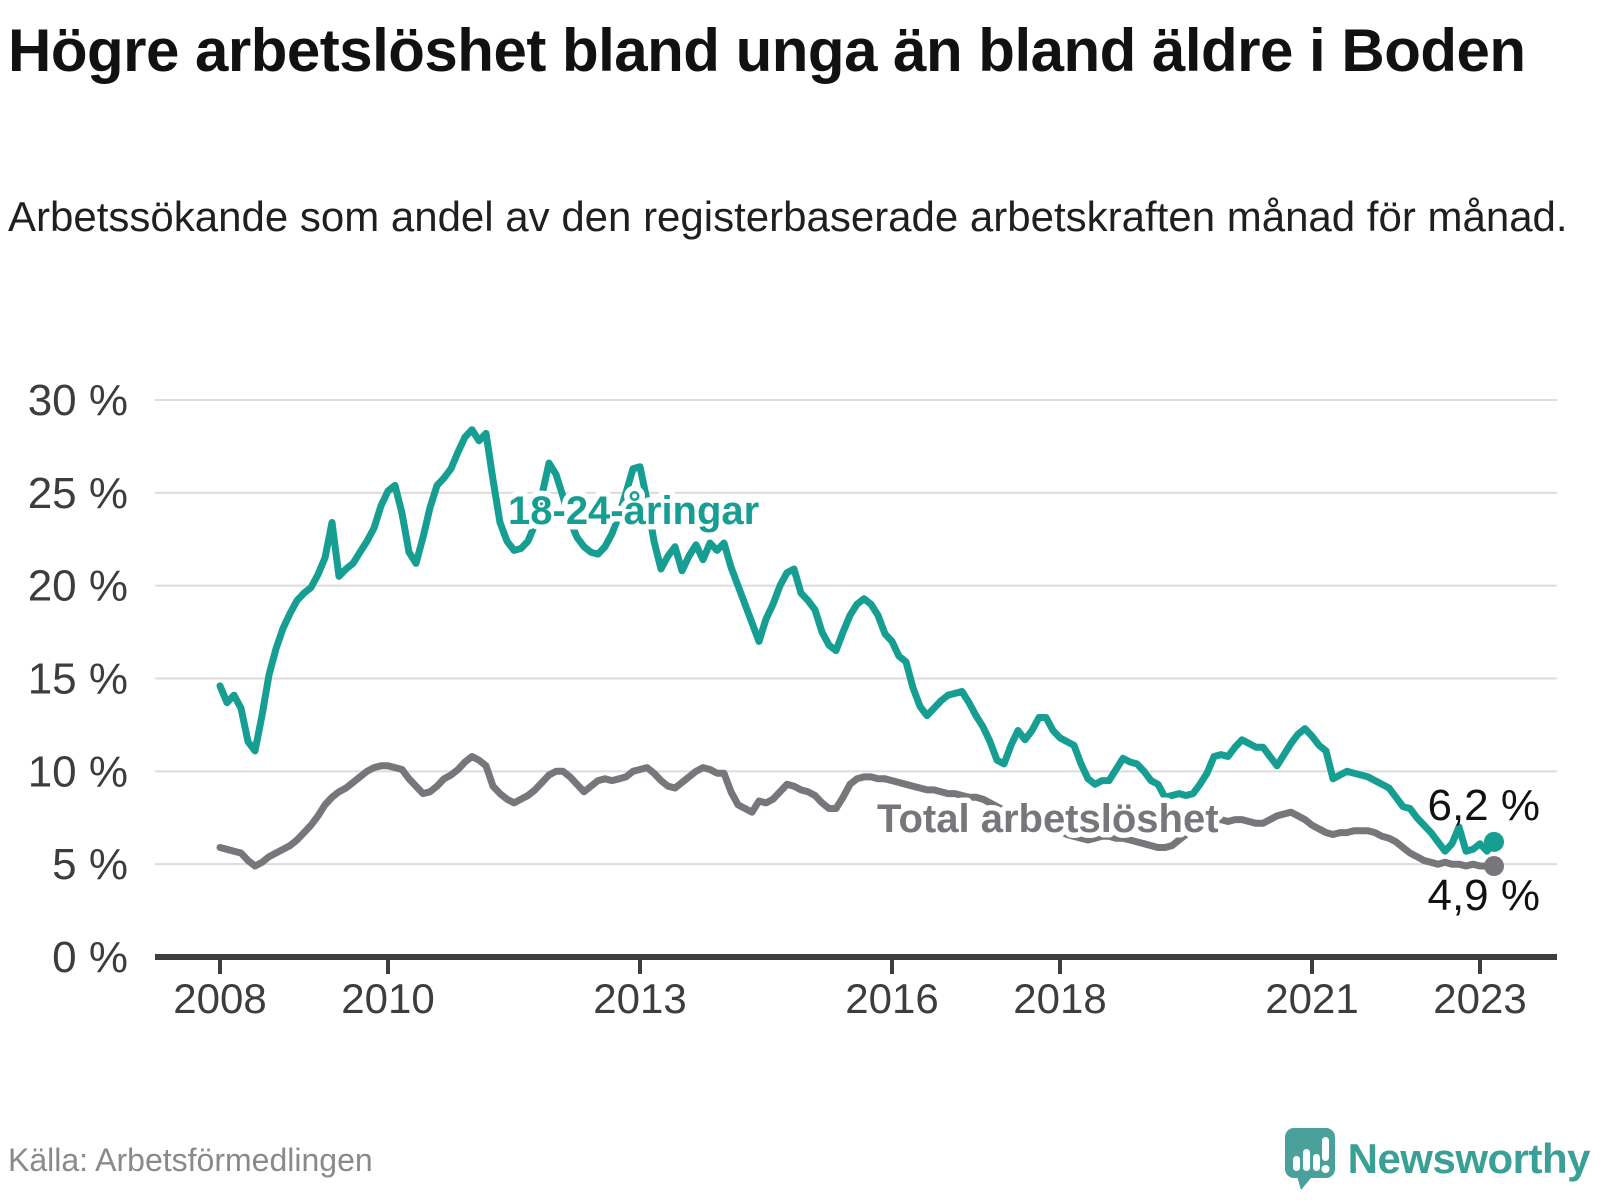 This screenshot has height=1200, width=1600. Describe the element at coordinates (90, 864) in the screenshot. I see `y-tick-label-5: 5 %` at that location.